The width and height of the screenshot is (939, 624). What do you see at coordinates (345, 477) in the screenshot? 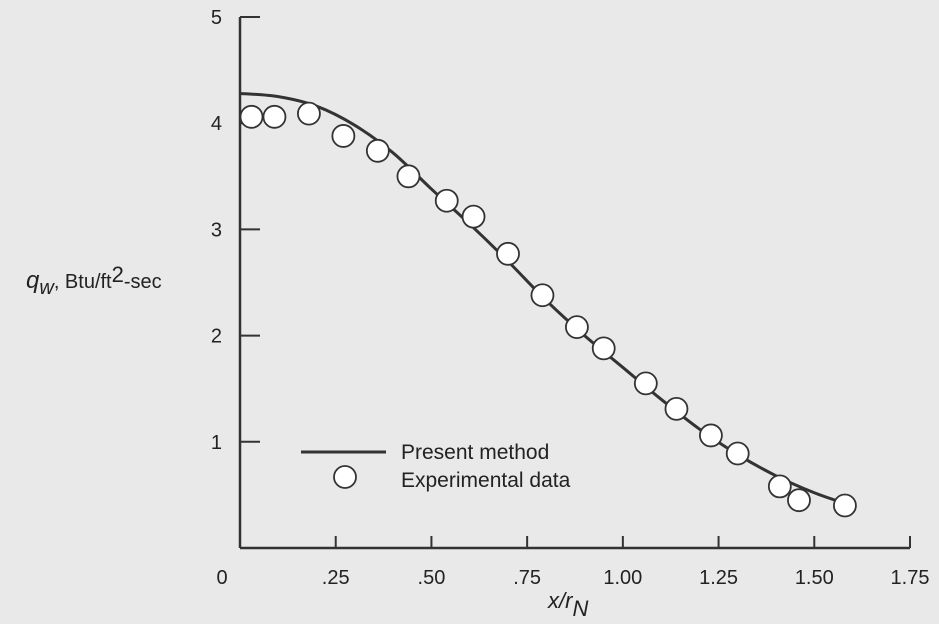
I see `legend-marker-swatch` at bounding box center [345, 477].